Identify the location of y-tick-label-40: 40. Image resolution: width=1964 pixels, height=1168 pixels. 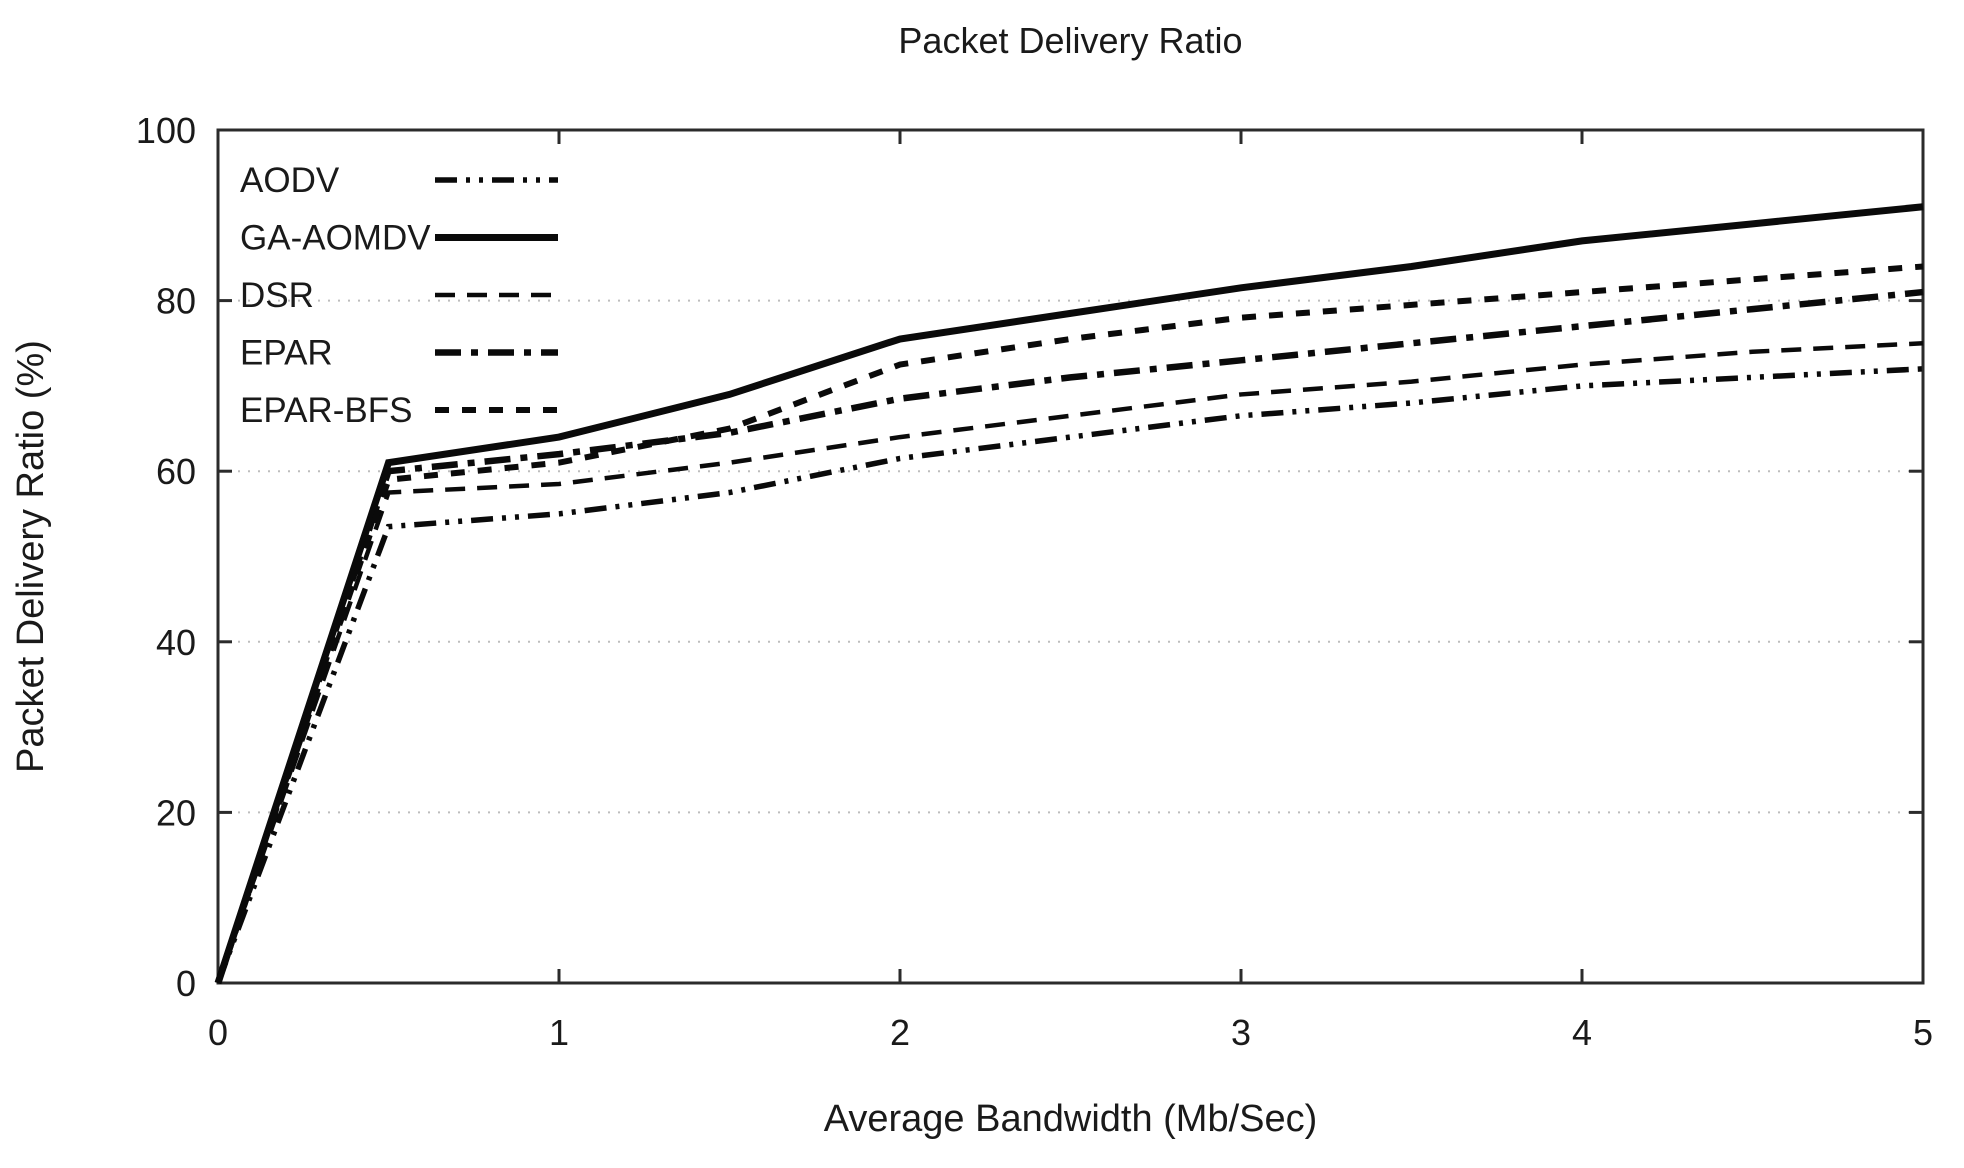
(176, 642).